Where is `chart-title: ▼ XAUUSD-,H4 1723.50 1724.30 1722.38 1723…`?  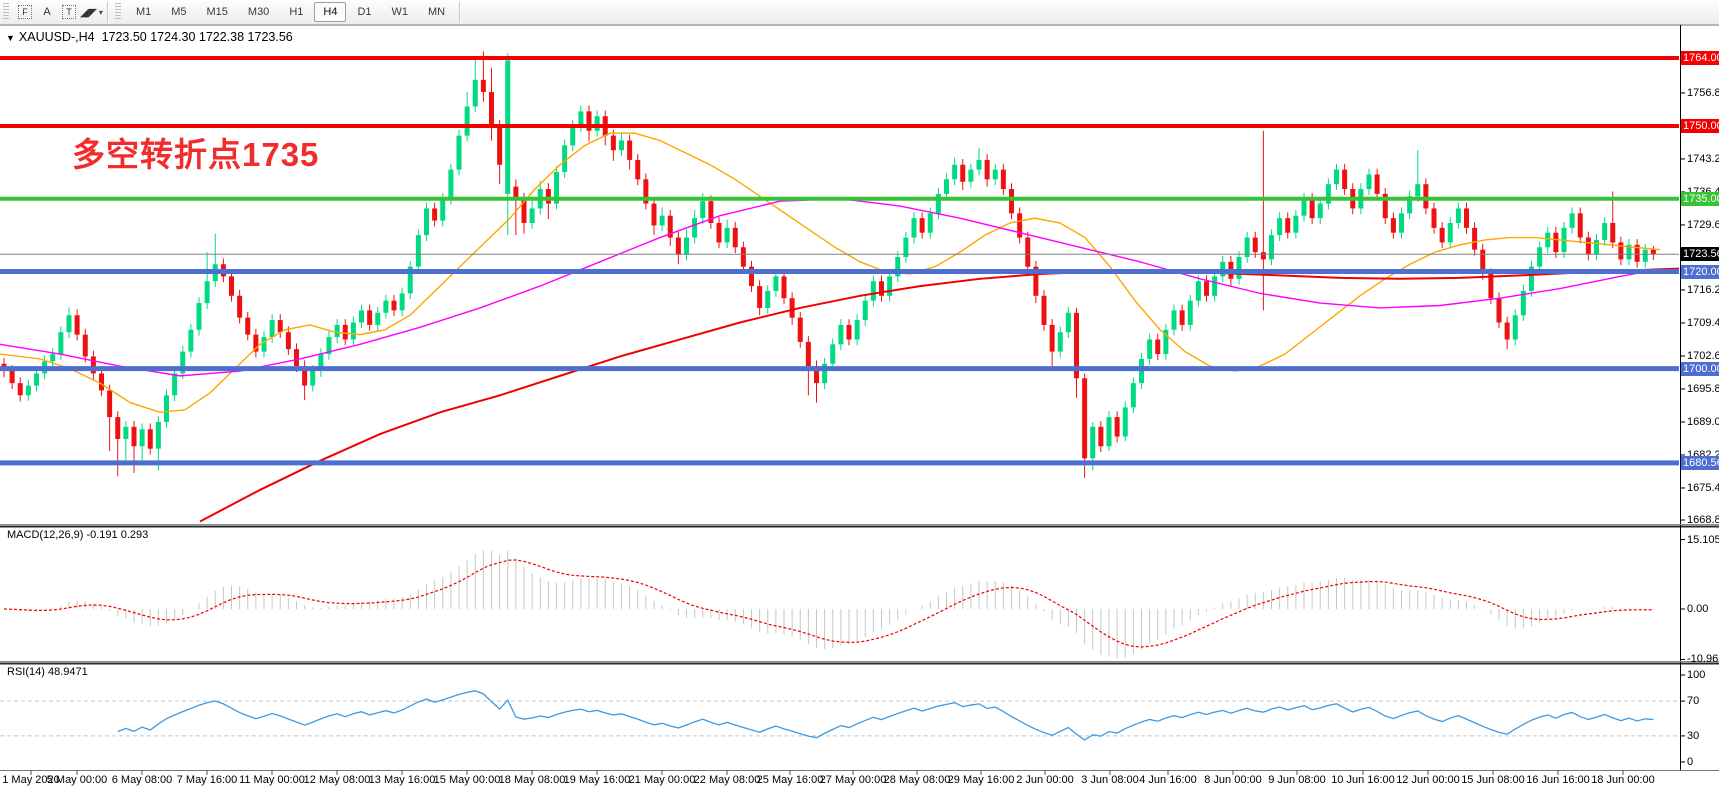 chart-title: ▼ XAUUSD-,H4 1723.50 1724.30 1722.38 1723… is located at coordinates (149, 37).